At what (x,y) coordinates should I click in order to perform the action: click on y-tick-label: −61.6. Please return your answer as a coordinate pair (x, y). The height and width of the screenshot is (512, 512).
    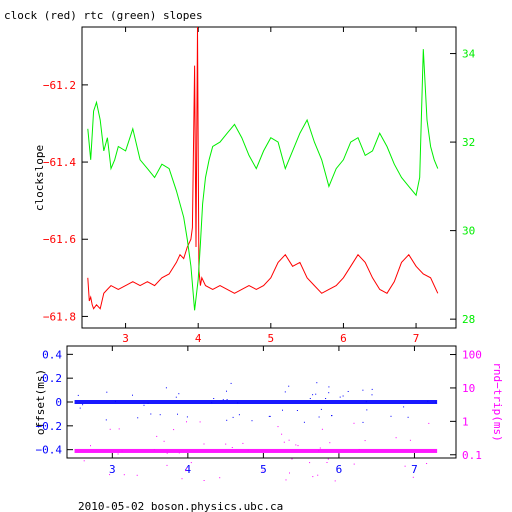
    Looking at the image, I should click on (59, 239).